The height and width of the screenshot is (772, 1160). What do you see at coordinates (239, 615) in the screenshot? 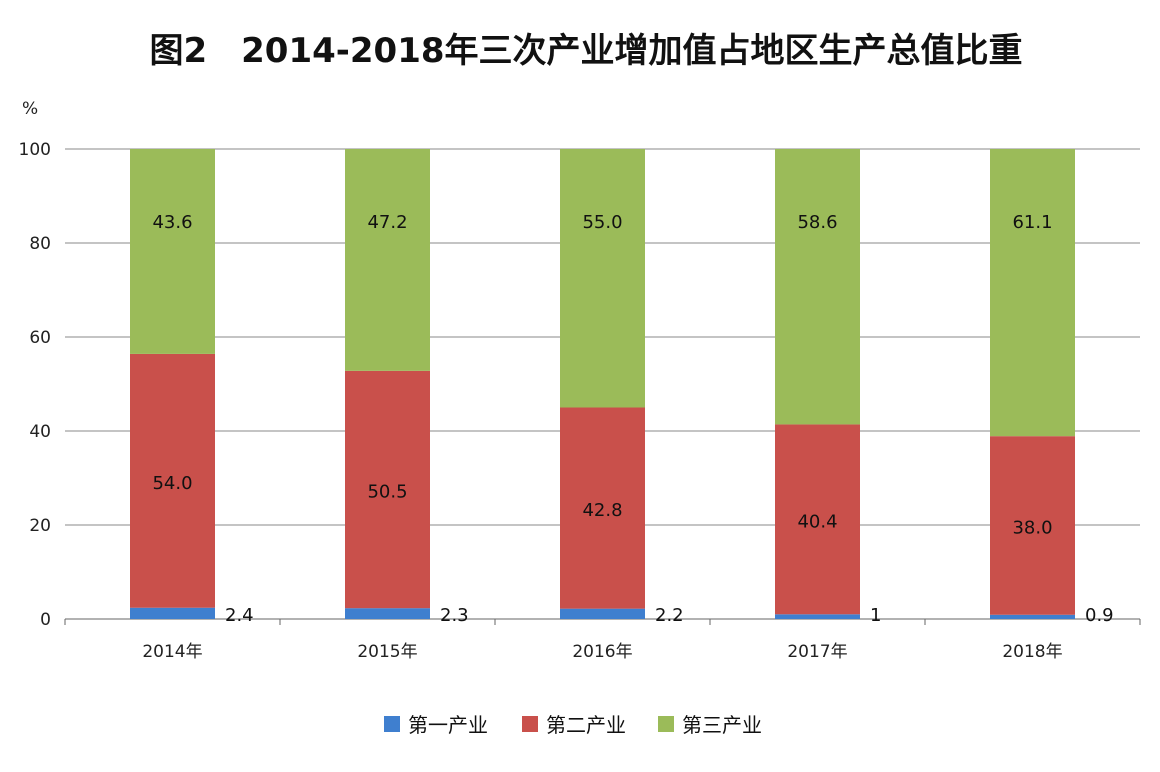
I see `data-label: 2.4` at bounding box center [239, 615].